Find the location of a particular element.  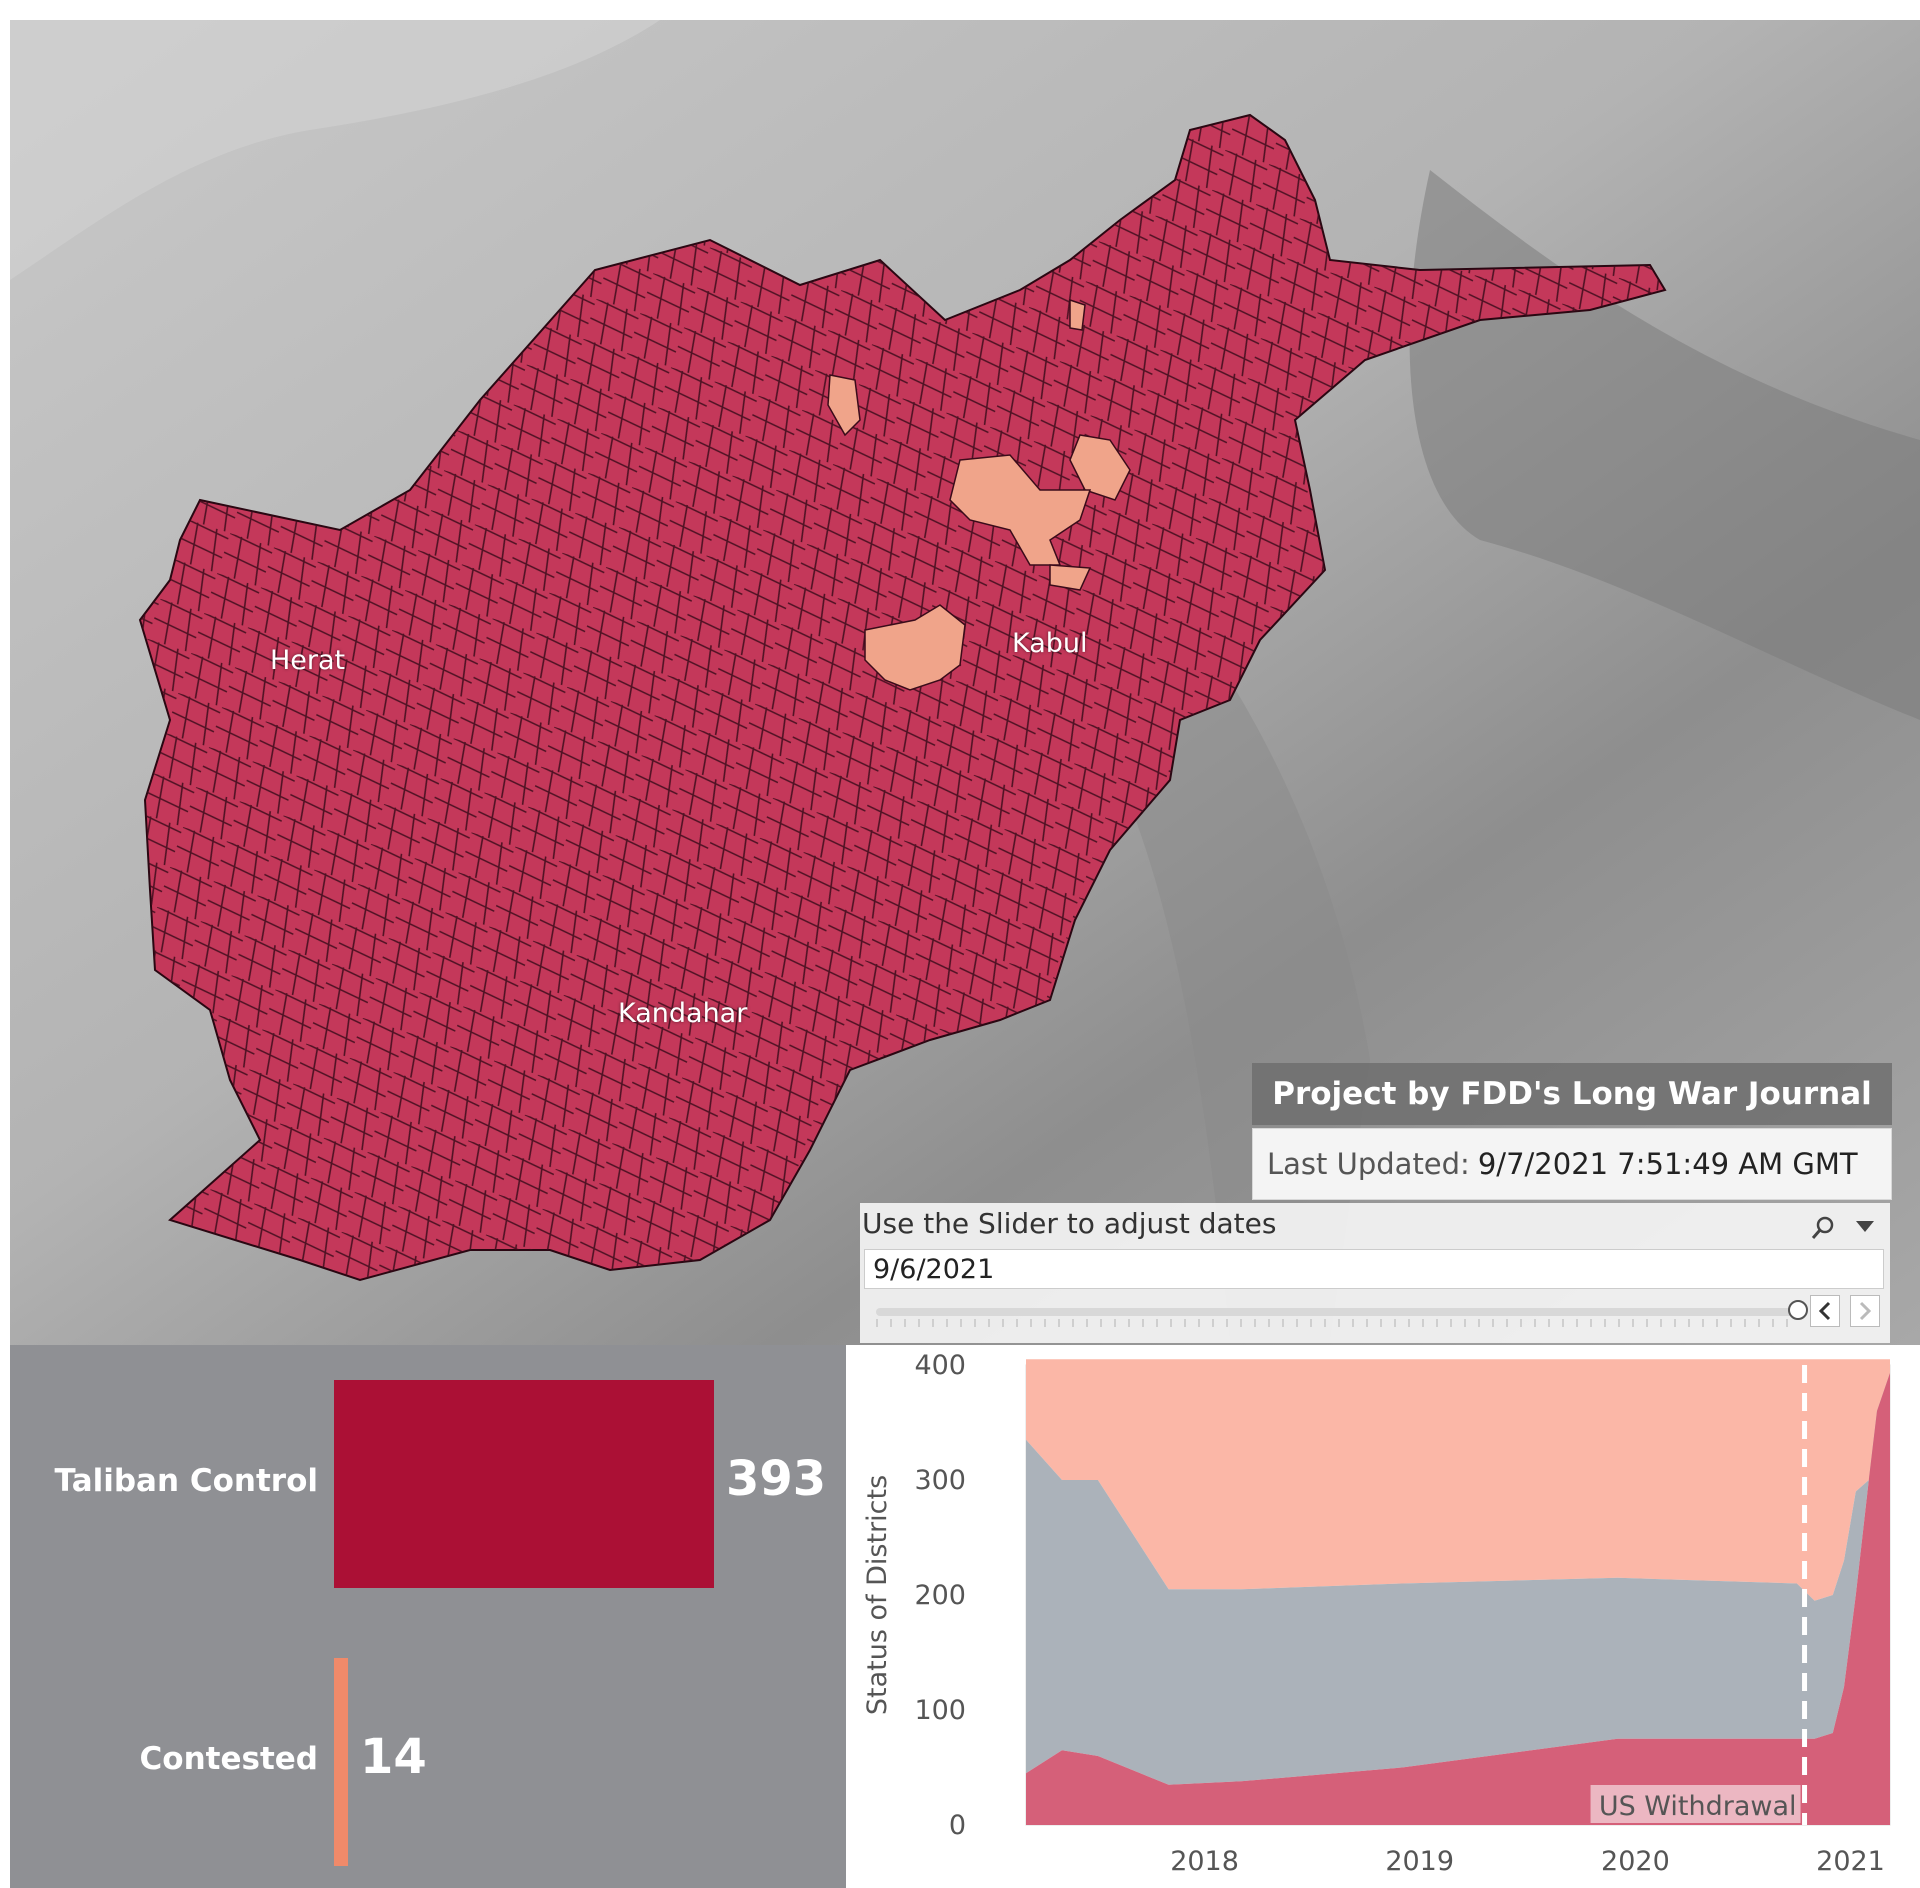

chevron-down-icon is located at coordinates (1865, 1226).